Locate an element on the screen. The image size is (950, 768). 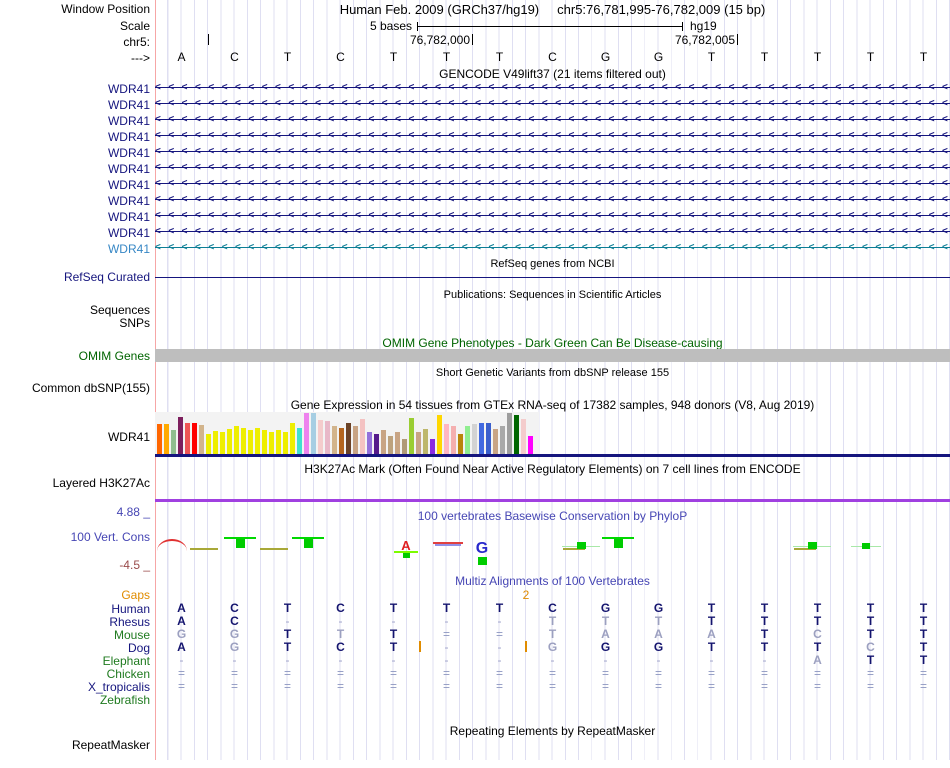
species-label-human: Human is located at coordinates (130, 609).